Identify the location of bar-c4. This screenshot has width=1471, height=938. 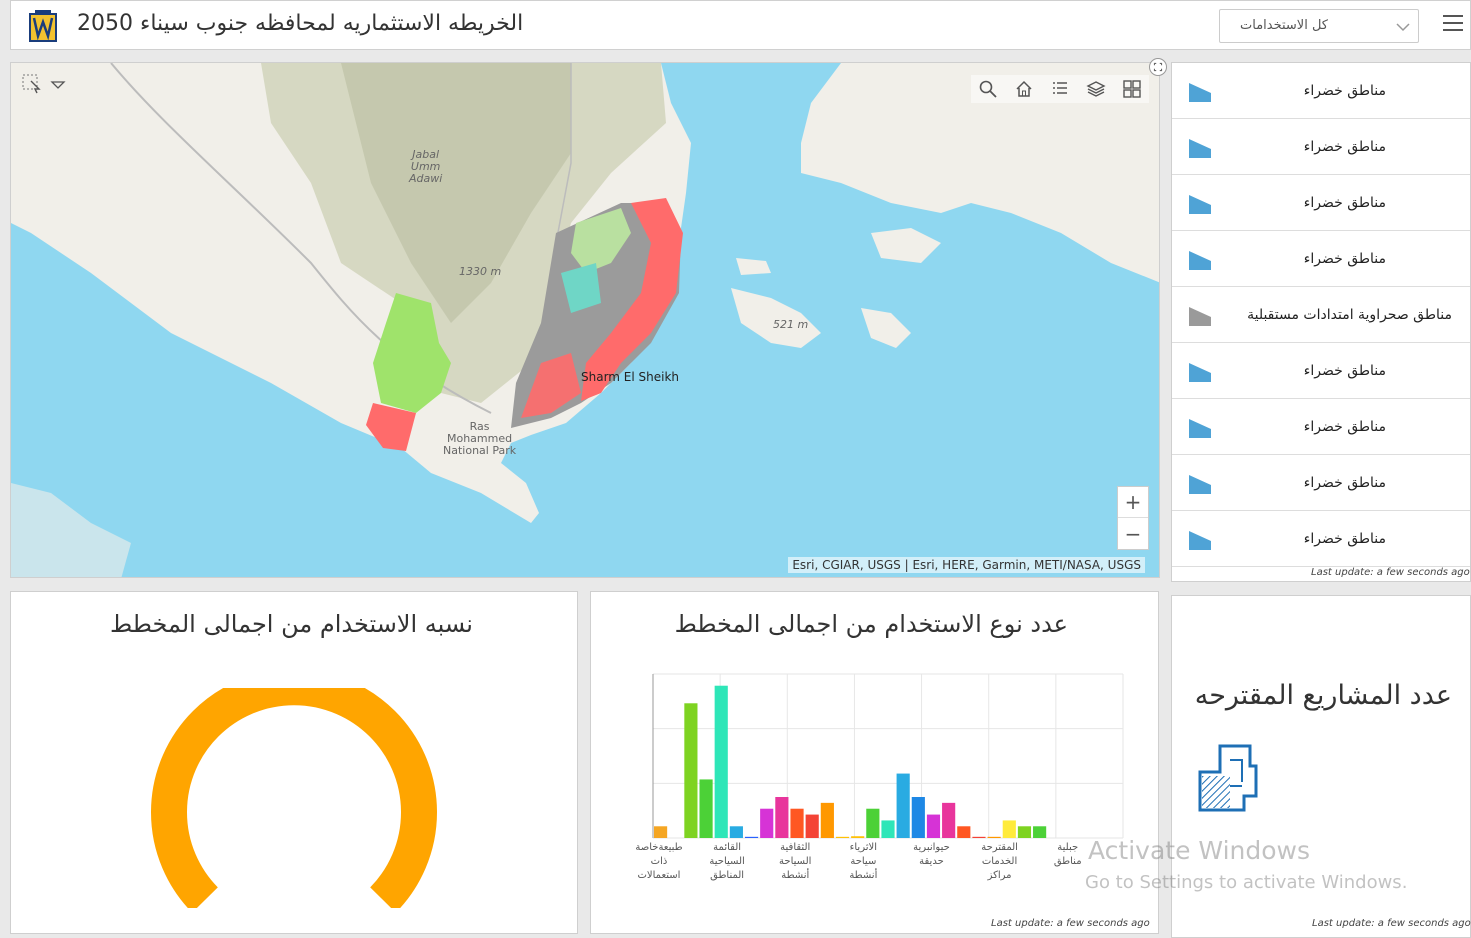
(706, 808).